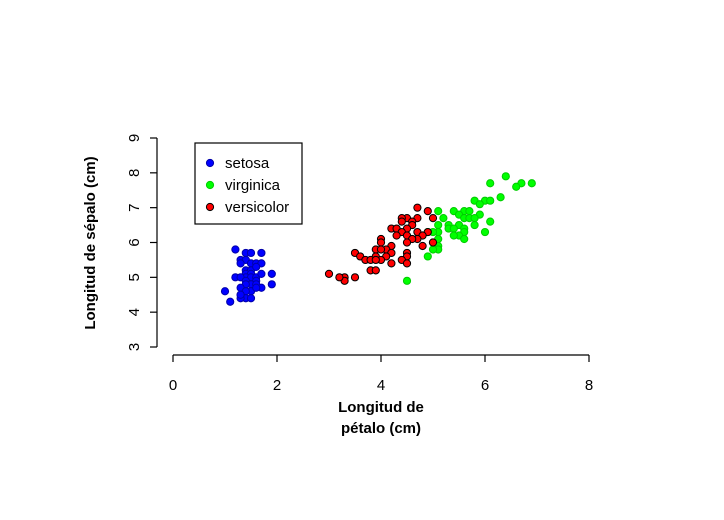 Image resolution: width=724 pixels, height=520 pixels. Describe the element at coordinates (210, 163) in the screenshot. I see `legend-marker-setosa` at that location.